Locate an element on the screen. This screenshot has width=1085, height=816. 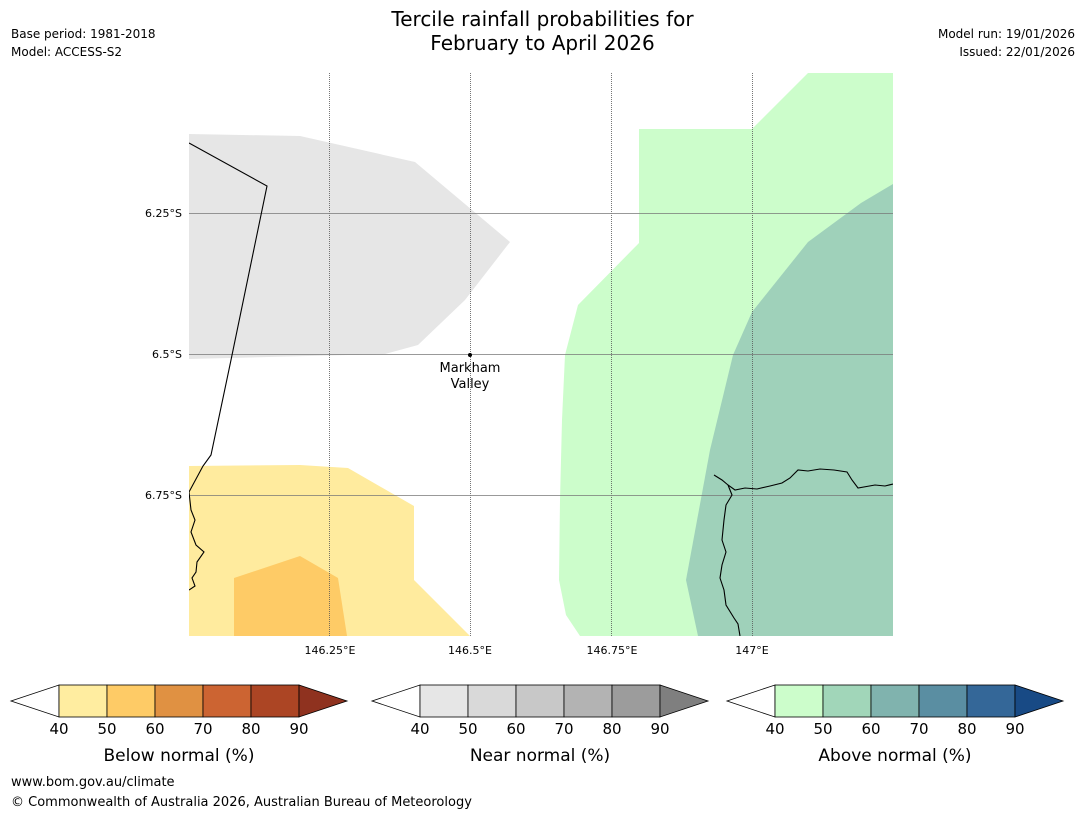
lon-label: 146.25°E is located at coordinates (330, 650).